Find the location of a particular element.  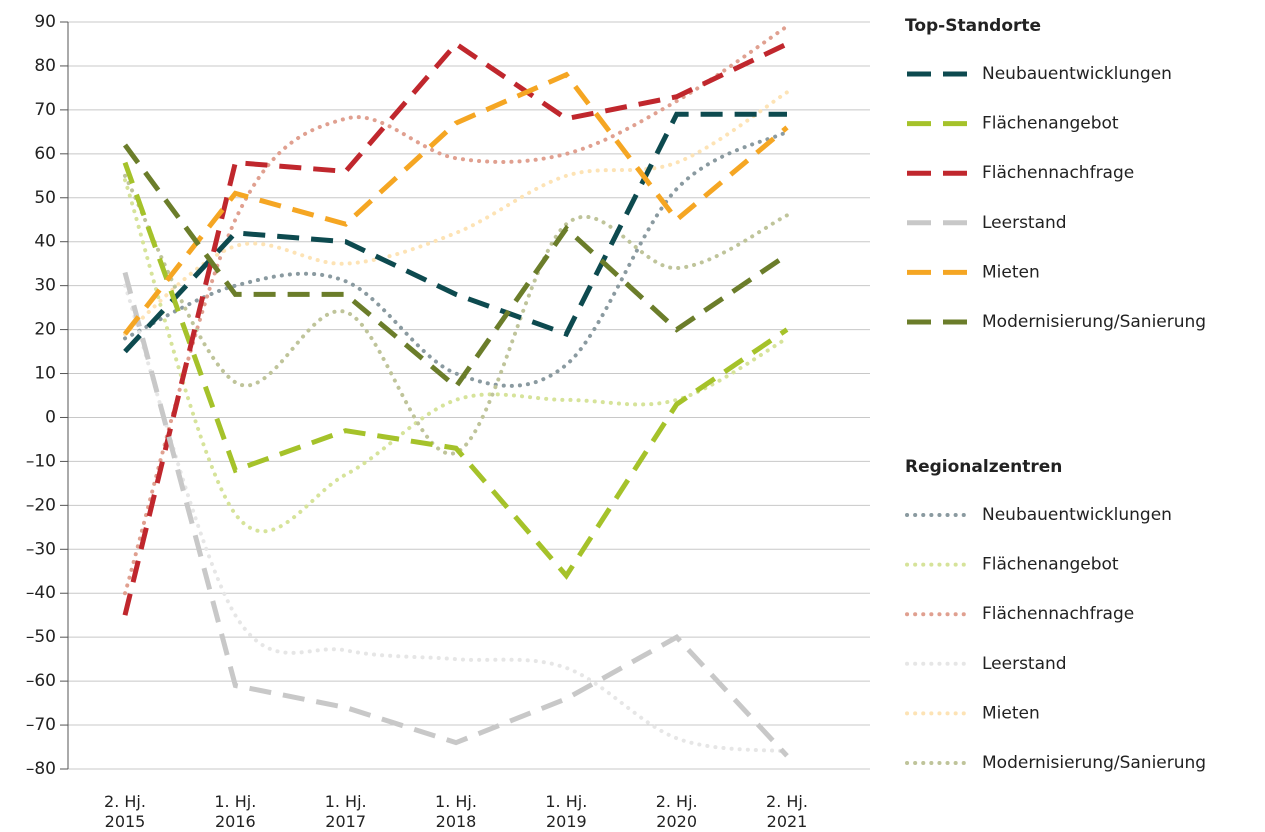

y-tick-label: 80 is located at coordinates (45, 66).